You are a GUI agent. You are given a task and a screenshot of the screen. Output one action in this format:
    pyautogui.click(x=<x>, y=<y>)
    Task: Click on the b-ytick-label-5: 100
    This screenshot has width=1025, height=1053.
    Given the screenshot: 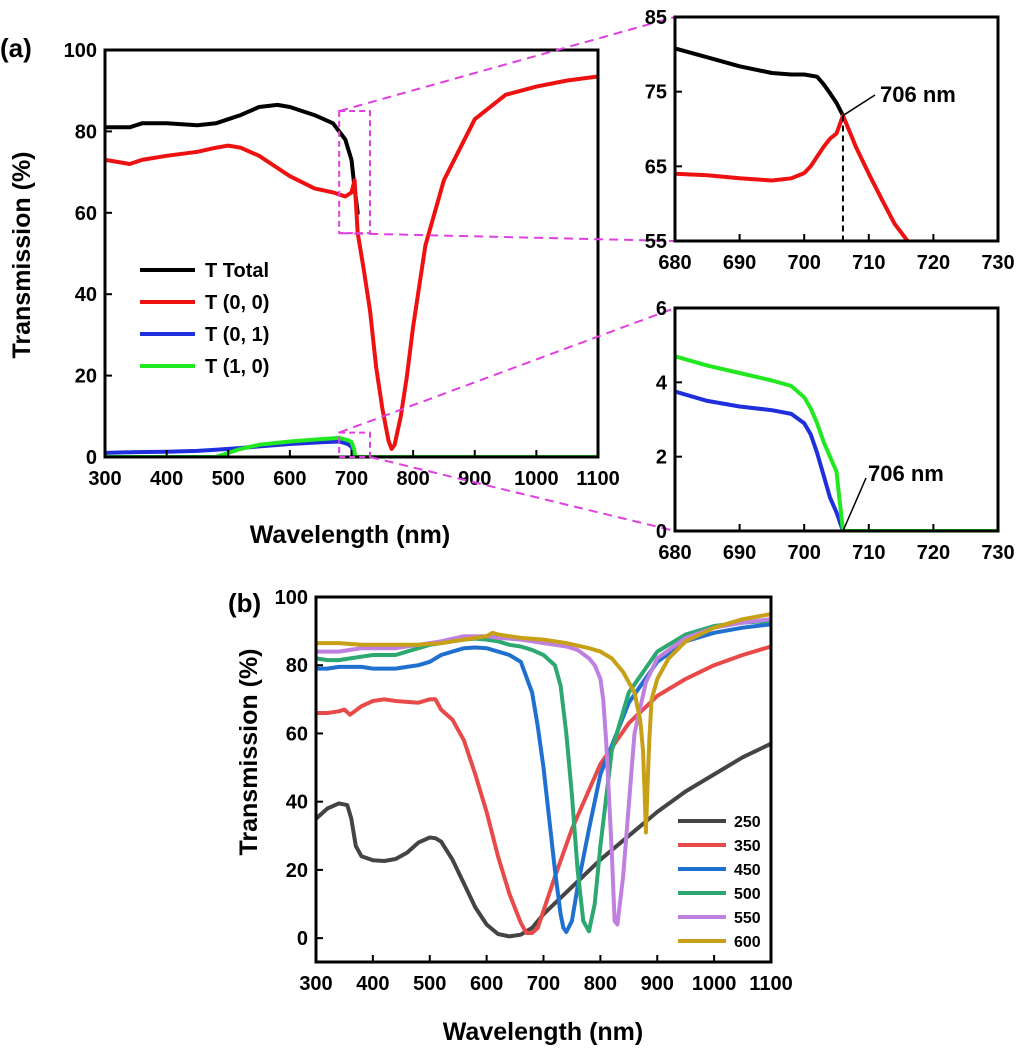 What is the action you would take?
    pyautogui.click(x=291, y=598)
    